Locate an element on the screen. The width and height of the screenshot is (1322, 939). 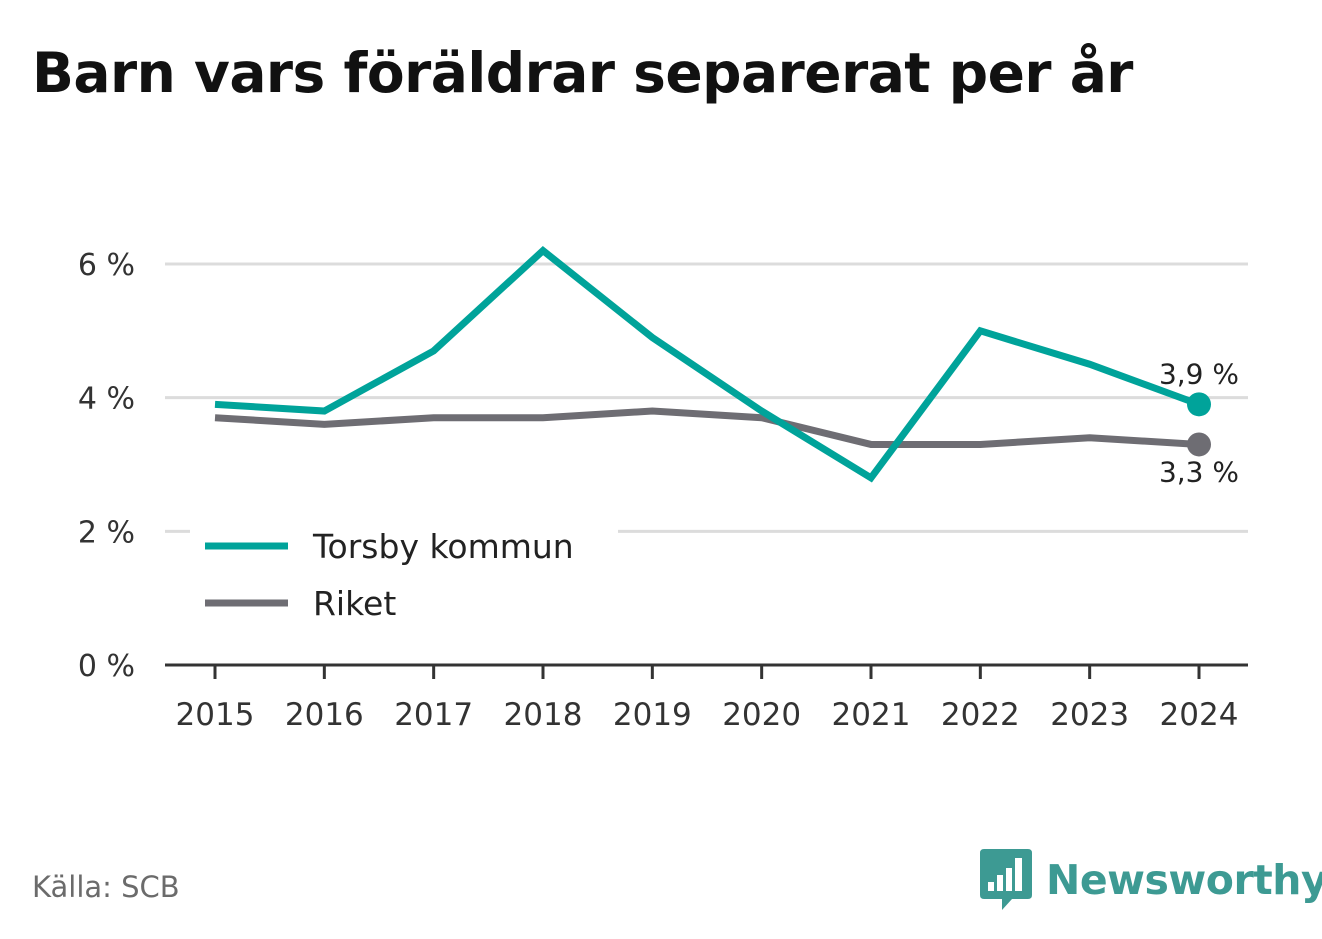
y-tick-label: 0 % is located at coordinates (106, 666).